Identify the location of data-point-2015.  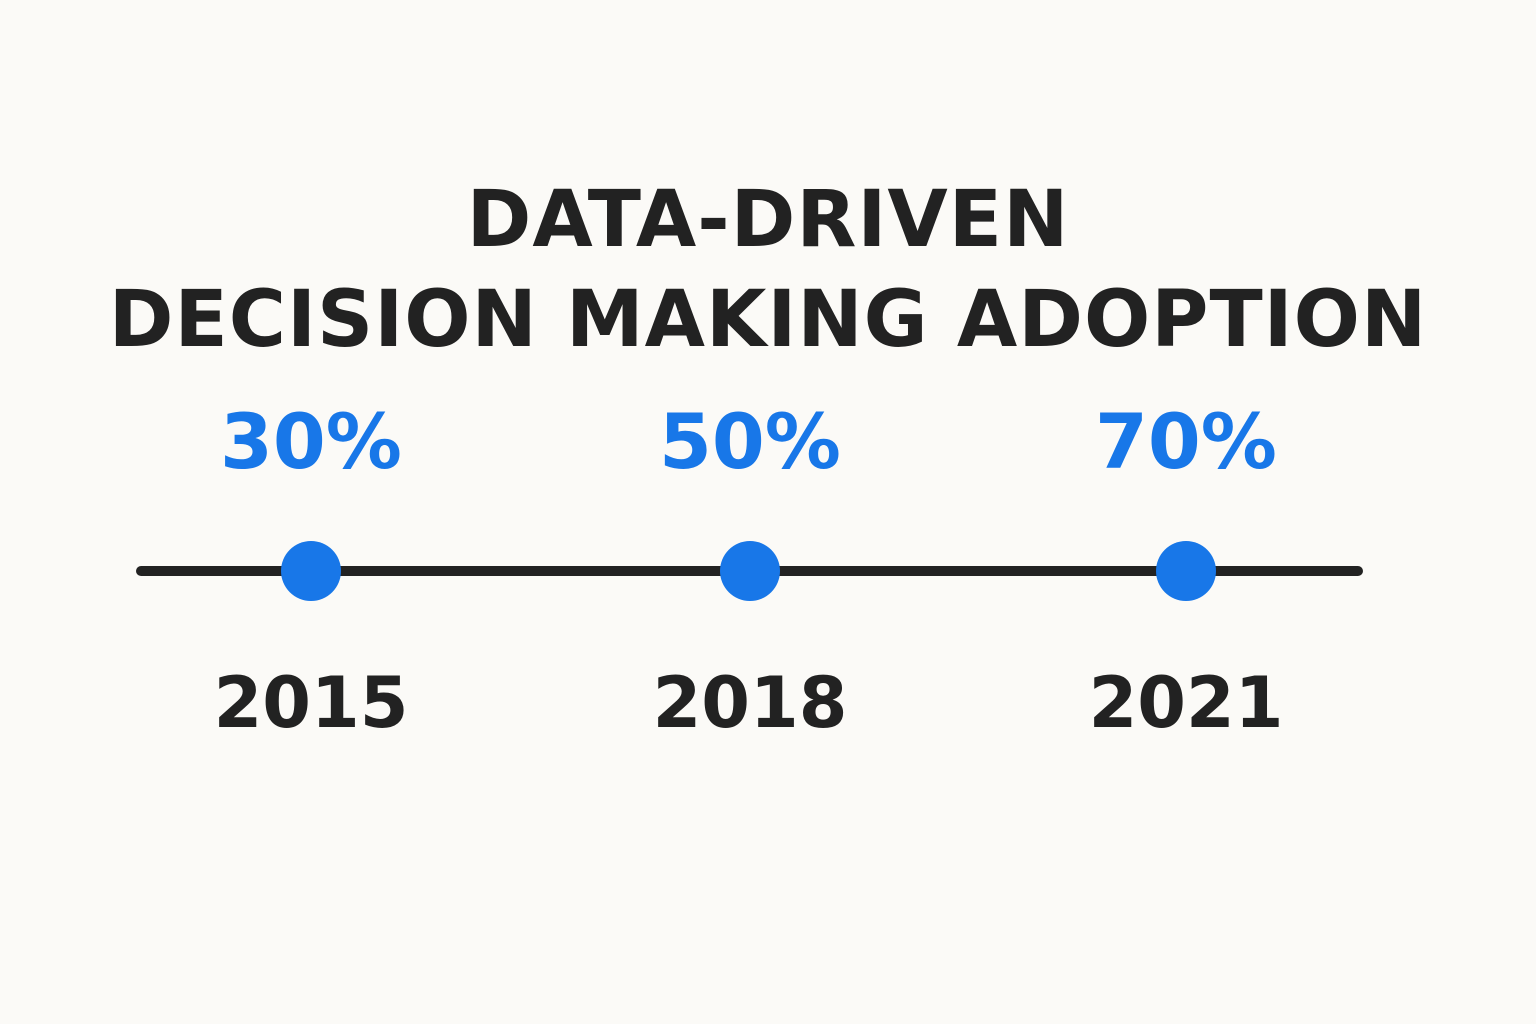
(311, 571).